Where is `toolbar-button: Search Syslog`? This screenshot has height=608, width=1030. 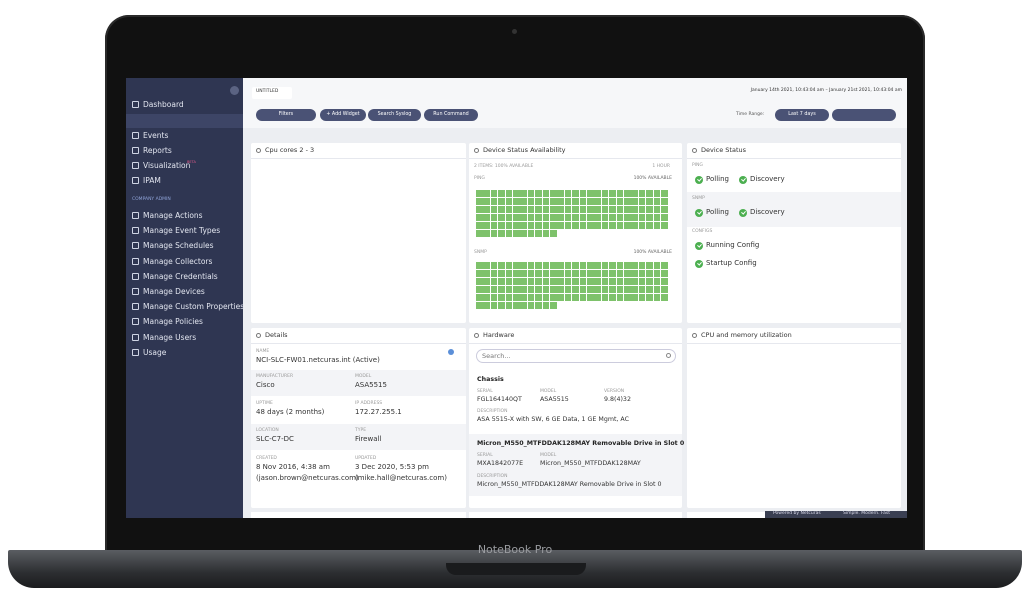 toolbar-button: Search Syslog is located at coordinates (394, 115).